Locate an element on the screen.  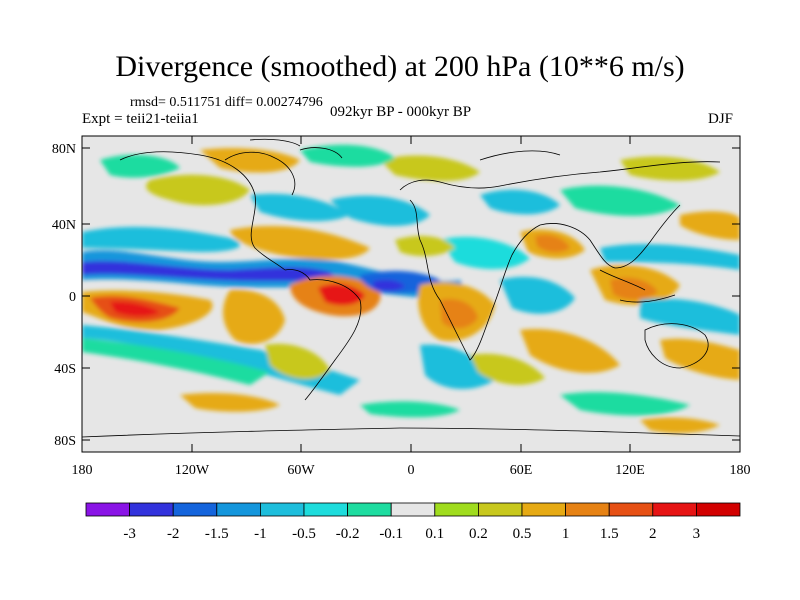
colorbar-label: -0.2 is located at coordinates (348, 534).